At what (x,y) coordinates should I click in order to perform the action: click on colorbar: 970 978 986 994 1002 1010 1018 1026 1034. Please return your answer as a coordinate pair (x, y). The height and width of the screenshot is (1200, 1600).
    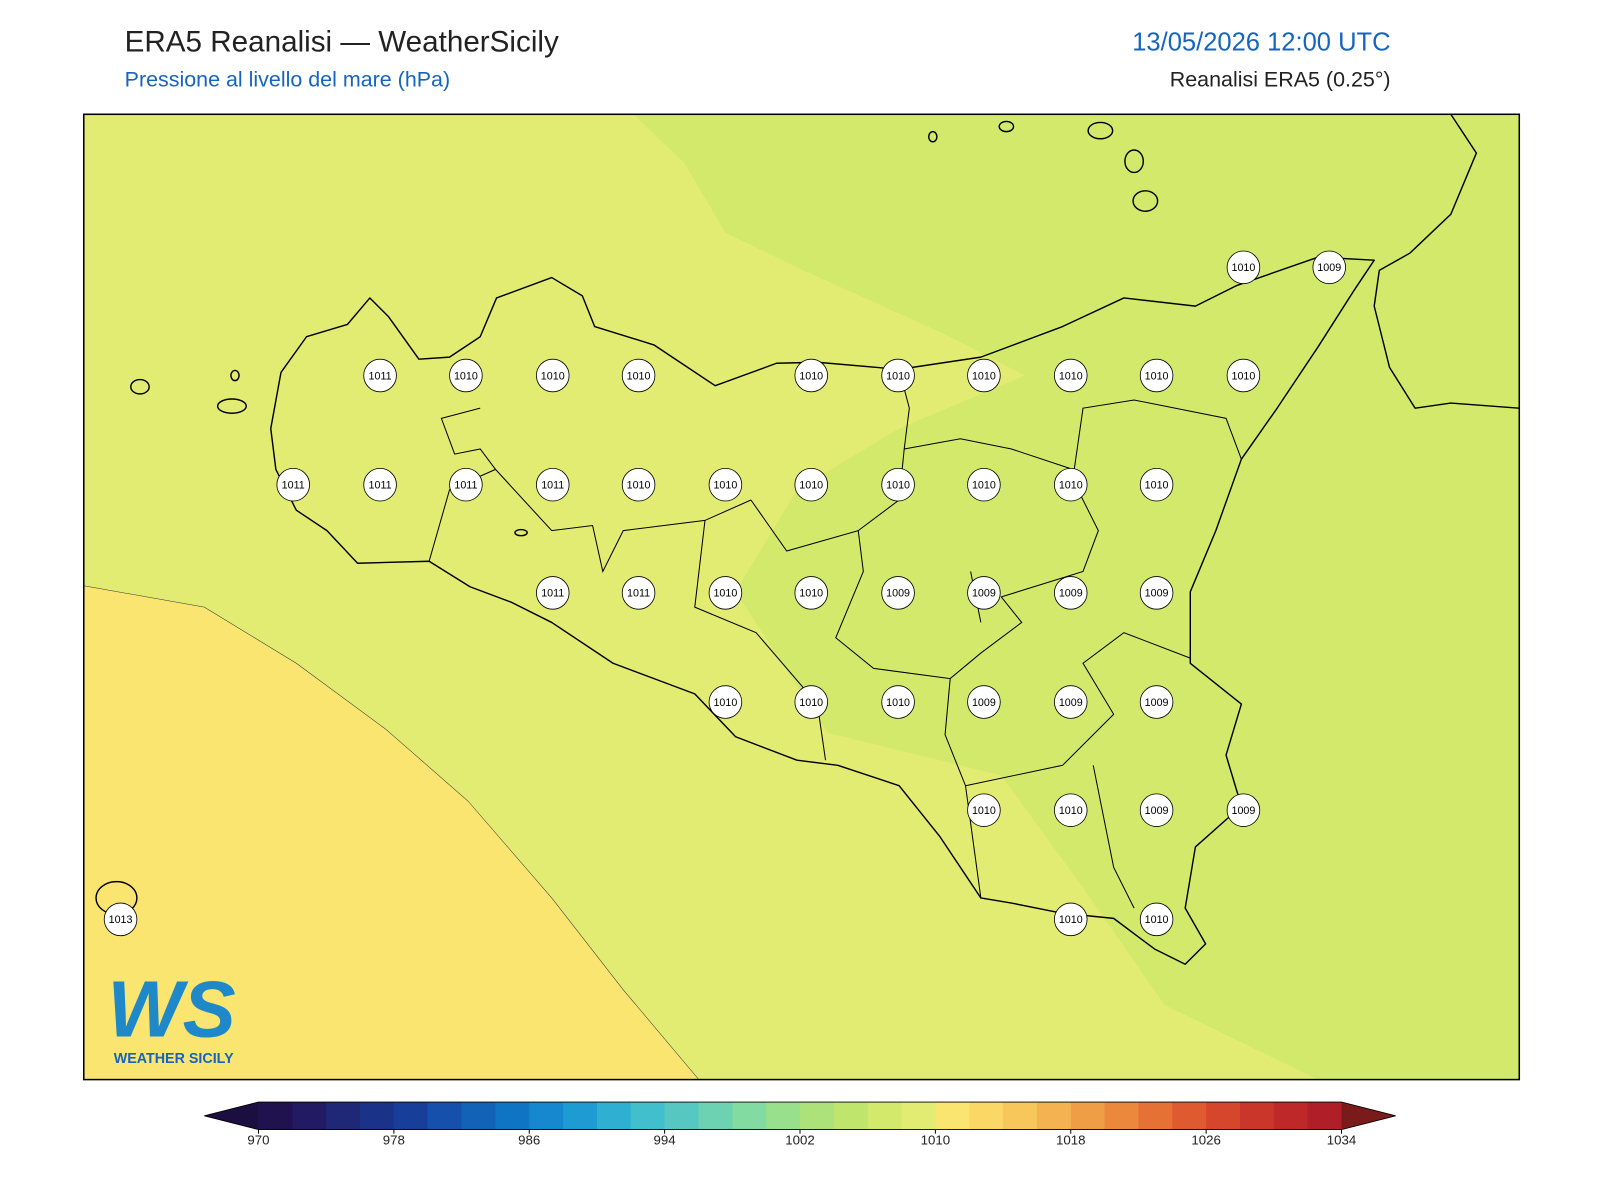
    Looking at the image, I should click on (800, 1124).